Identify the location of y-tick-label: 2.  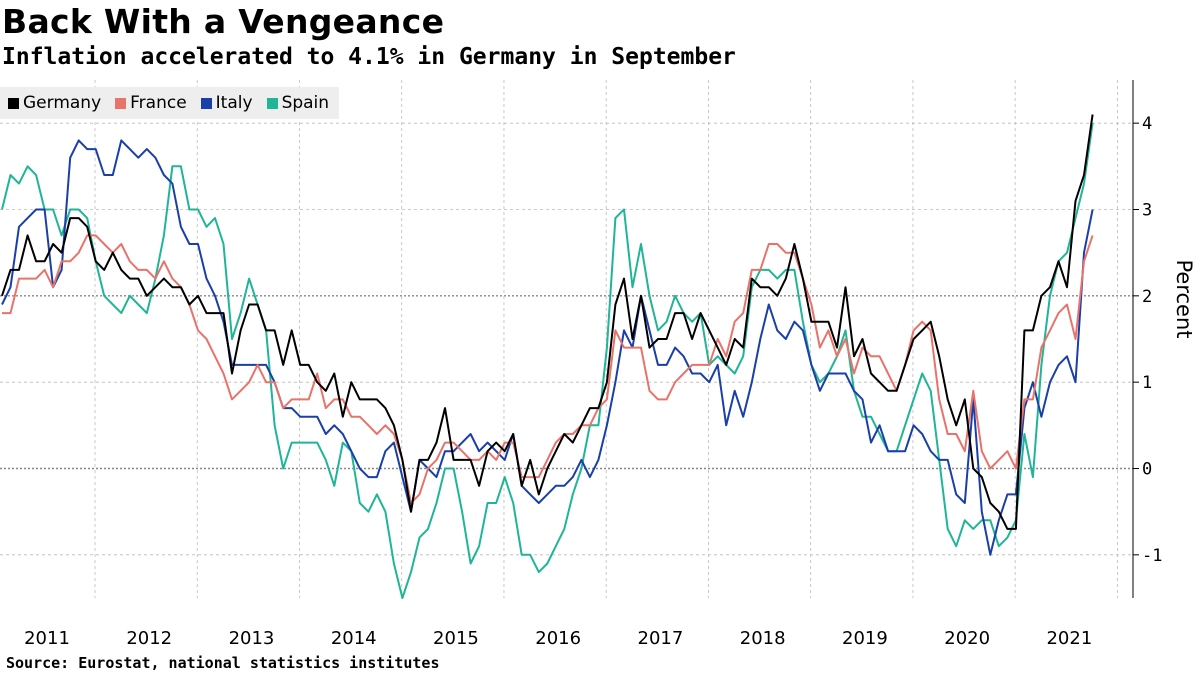
(1147, 297).